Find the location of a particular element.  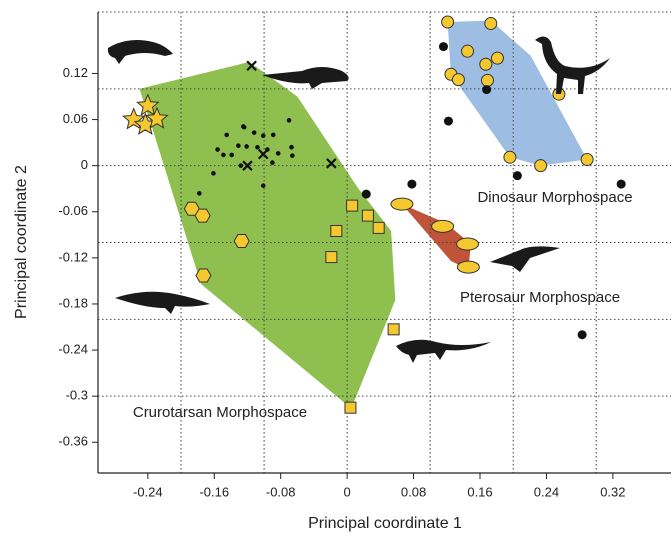

region-label: Pterosaur Morphospace is located at coordinates (540, 297).